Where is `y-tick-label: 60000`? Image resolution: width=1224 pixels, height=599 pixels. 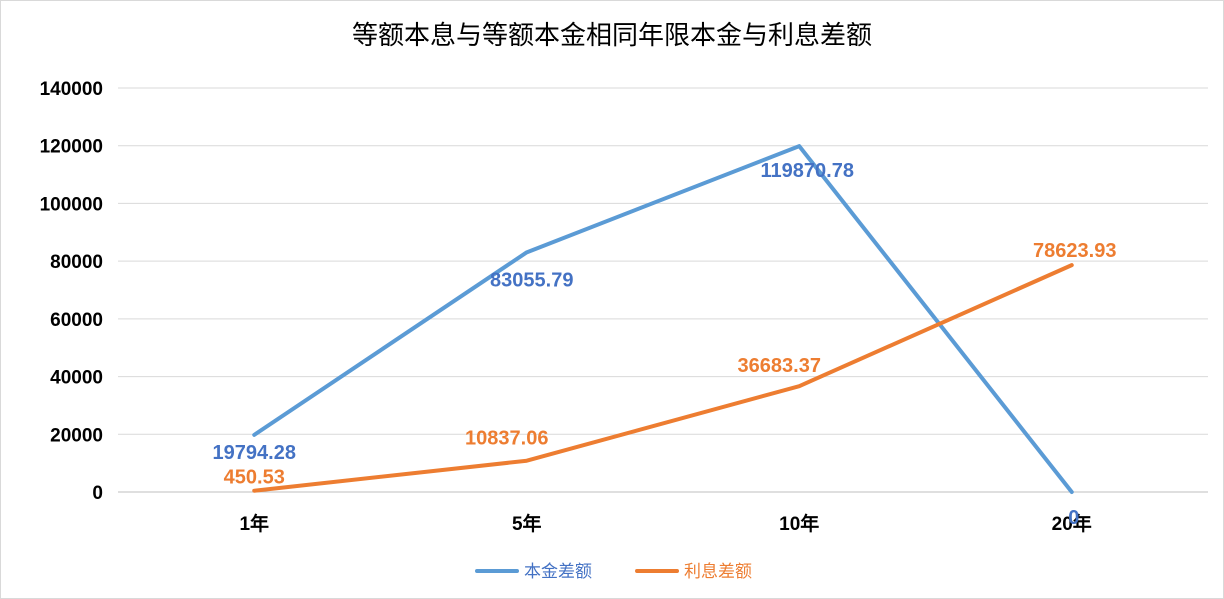
y-tick-label: 60000 is located at coordinates (76, 320).